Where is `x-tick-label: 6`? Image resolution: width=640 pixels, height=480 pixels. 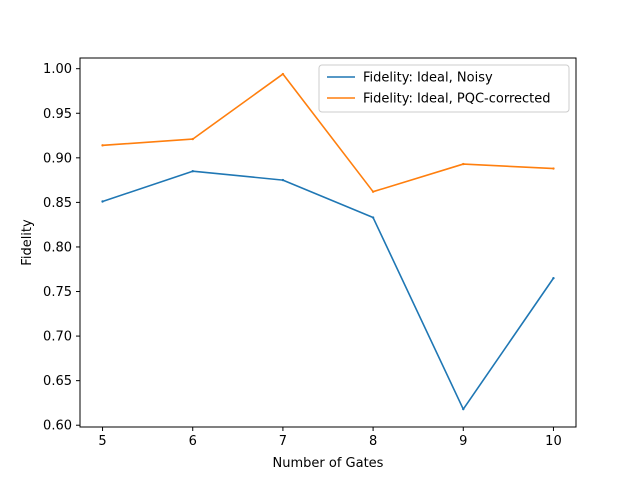
x-tick-label: 6 is located at coordinates (193, 441).